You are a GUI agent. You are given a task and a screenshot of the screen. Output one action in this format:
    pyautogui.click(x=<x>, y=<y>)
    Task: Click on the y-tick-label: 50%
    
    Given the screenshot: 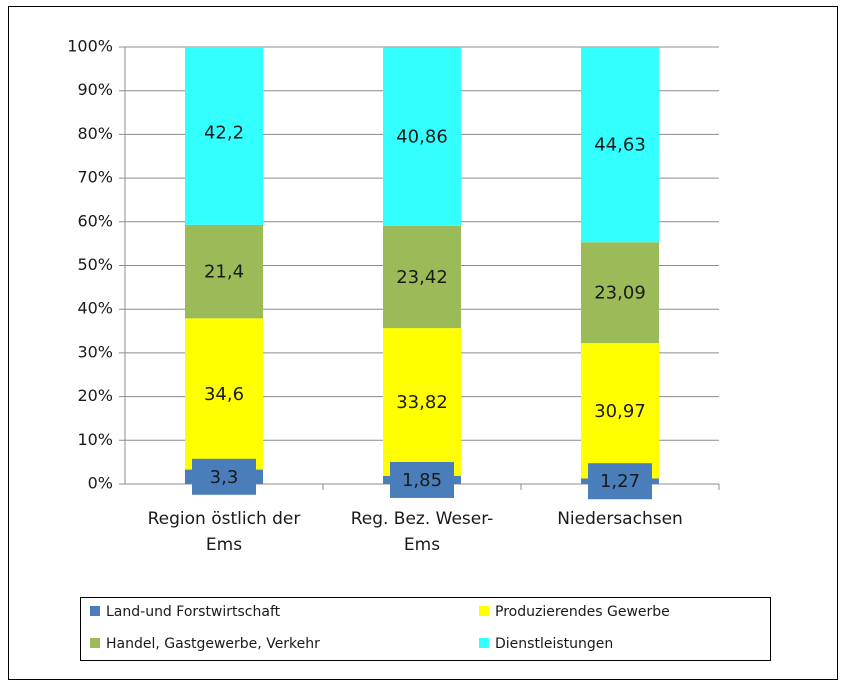 What is the action you would take?
    pyautogui.click(x=95, y=264)
    